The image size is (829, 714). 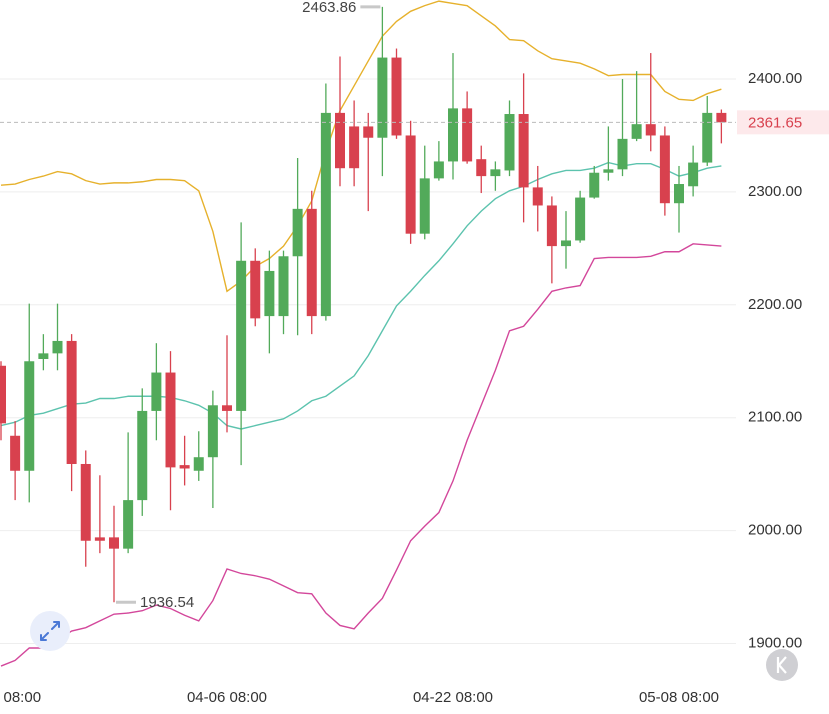 I want to click on x-tick-label: 03-21 08:00, so click(x=20, y=697).